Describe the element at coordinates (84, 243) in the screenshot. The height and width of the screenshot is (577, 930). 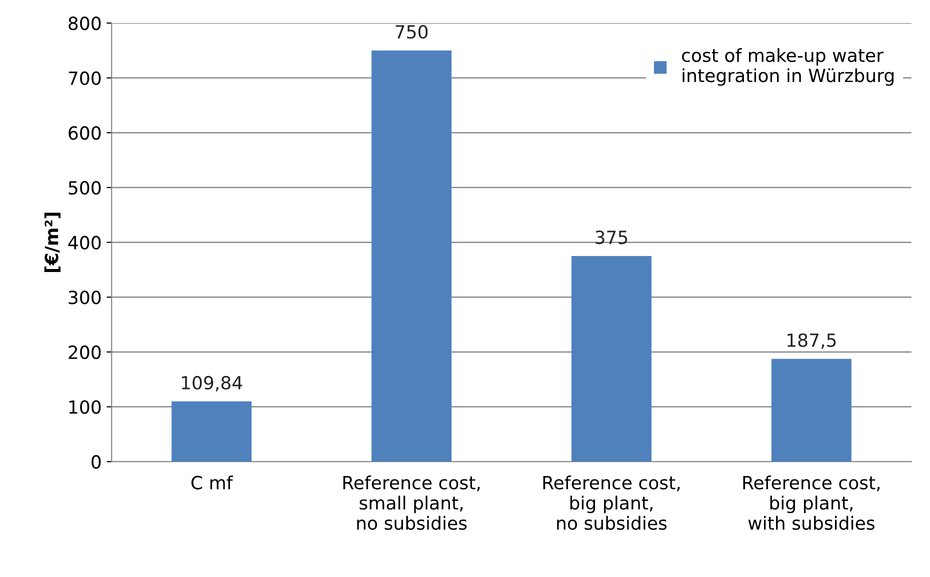
I see `y-tick-label: 400` at that location.